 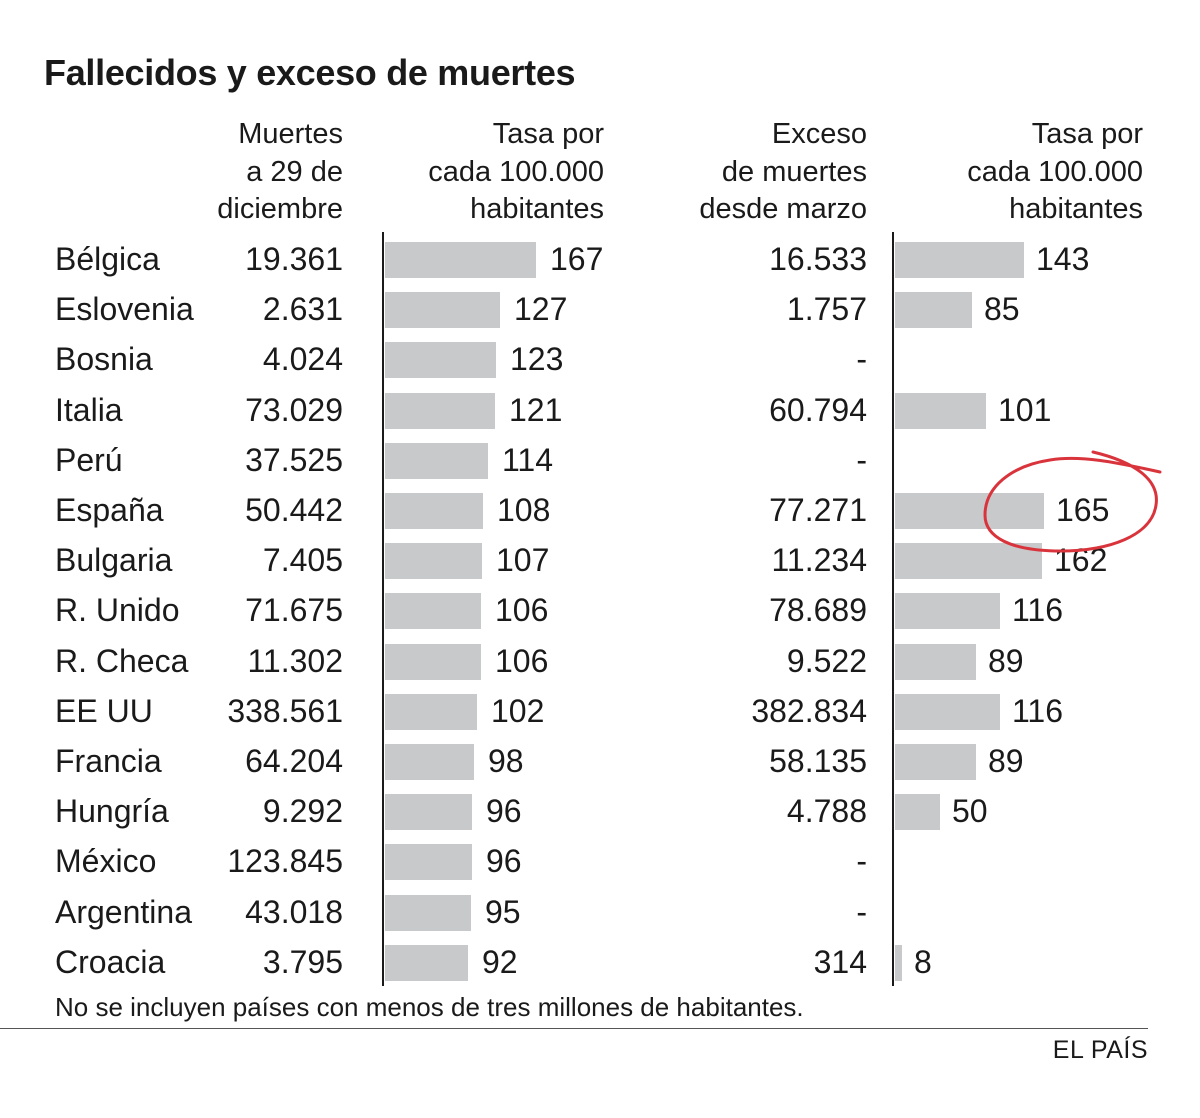 What do you see at coordinates (106, 861) in the screenshot?
I see `country-label: México` at bounding box center [106, 861].